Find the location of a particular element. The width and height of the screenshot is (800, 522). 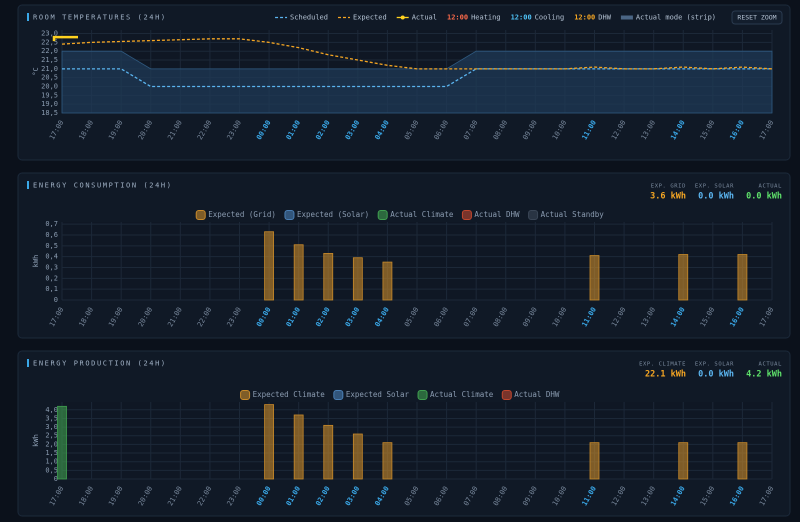

legend-marker is located at coordinates (402, 17).